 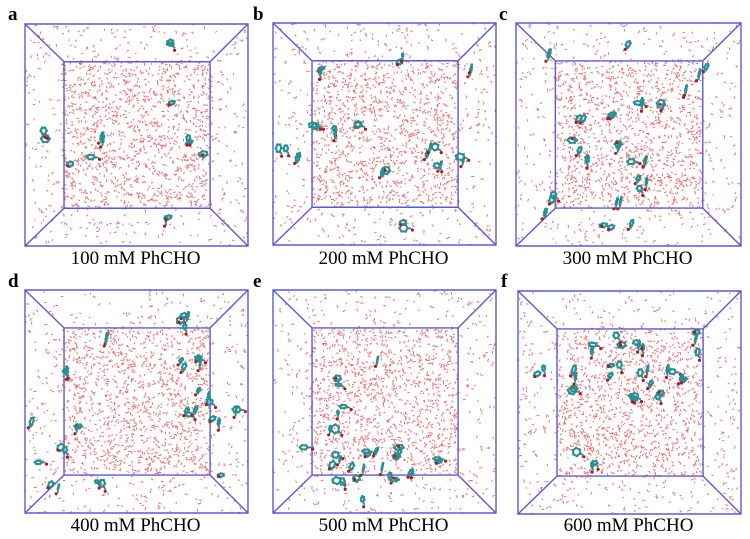 What do you see at coordinates (135, 525) in the screenshot?
I see `panel-caption: 400 mM PhCHO` at bounding box center [135, 525].